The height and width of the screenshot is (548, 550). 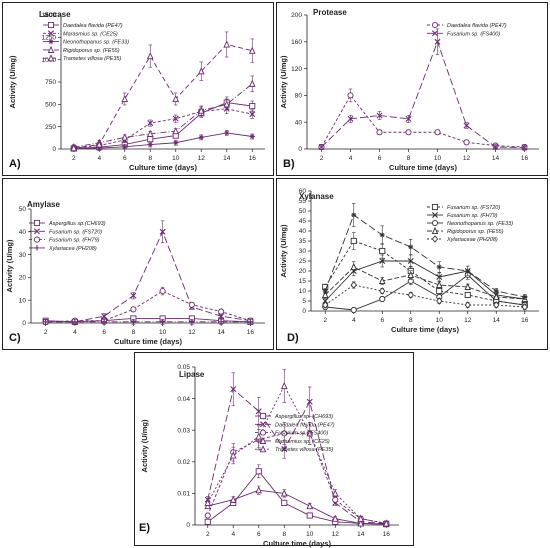 I want to click on legend-entry: Trametes villosa (PE35), so click(x=82, y=58).